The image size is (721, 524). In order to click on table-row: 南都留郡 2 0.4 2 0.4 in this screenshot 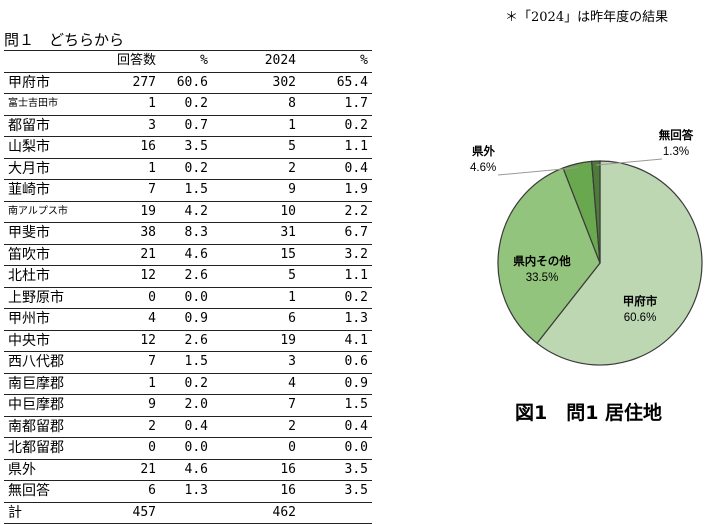, I will do `click(188, 427)`.